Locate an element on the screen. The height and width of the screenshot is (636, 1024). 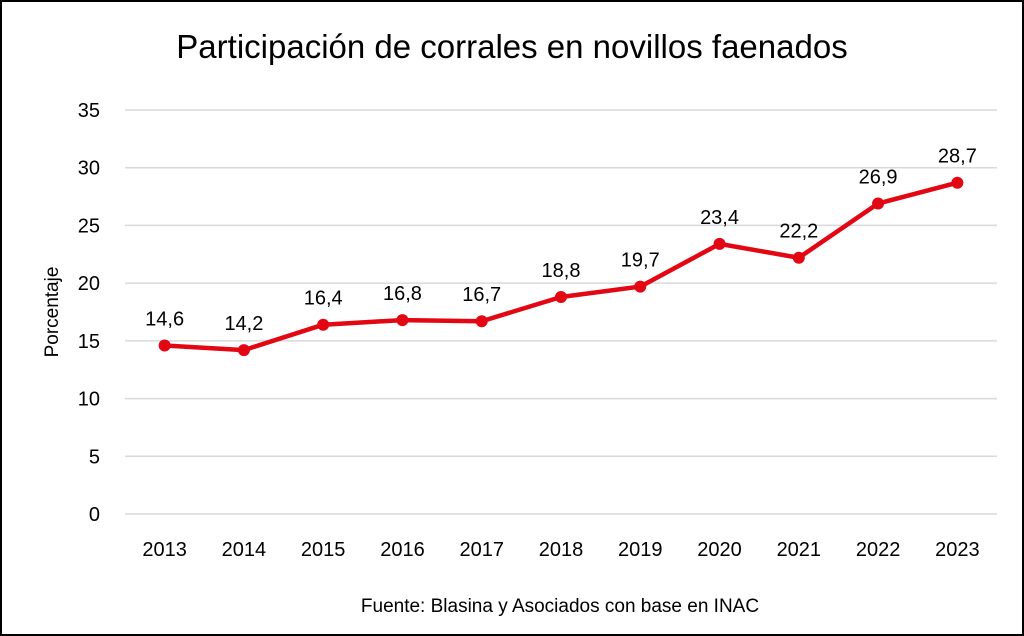
y-tick-label: 20 is located at coordinates (89, 284).